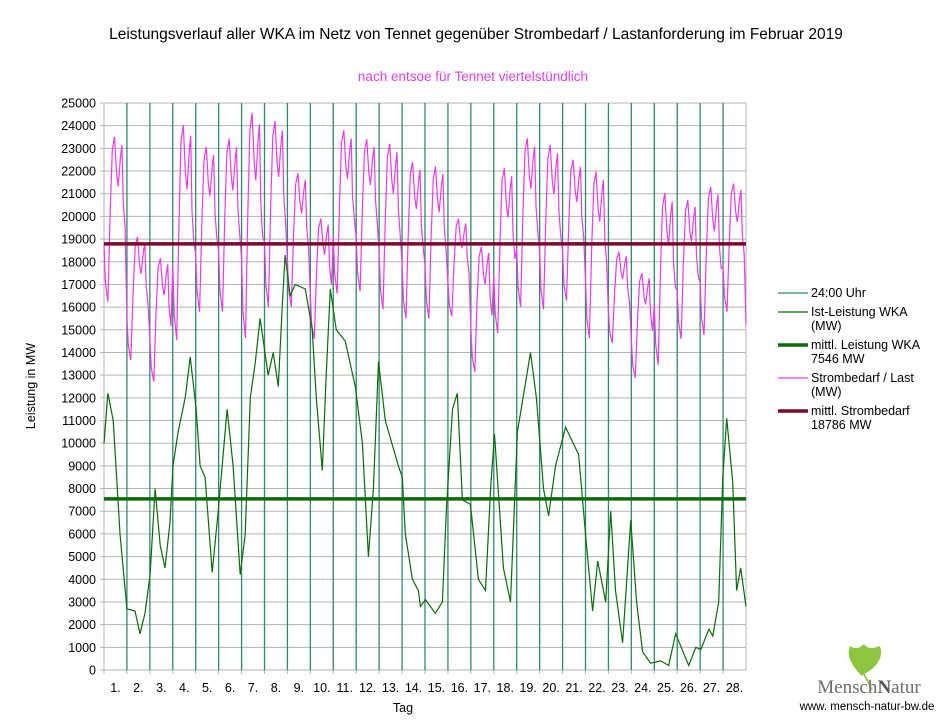 The height and width of the screenshot is (723, 945). Describe the element at coordinates (527, 688) in the screenshot. I see `x-tick-label: 19.` at that location.